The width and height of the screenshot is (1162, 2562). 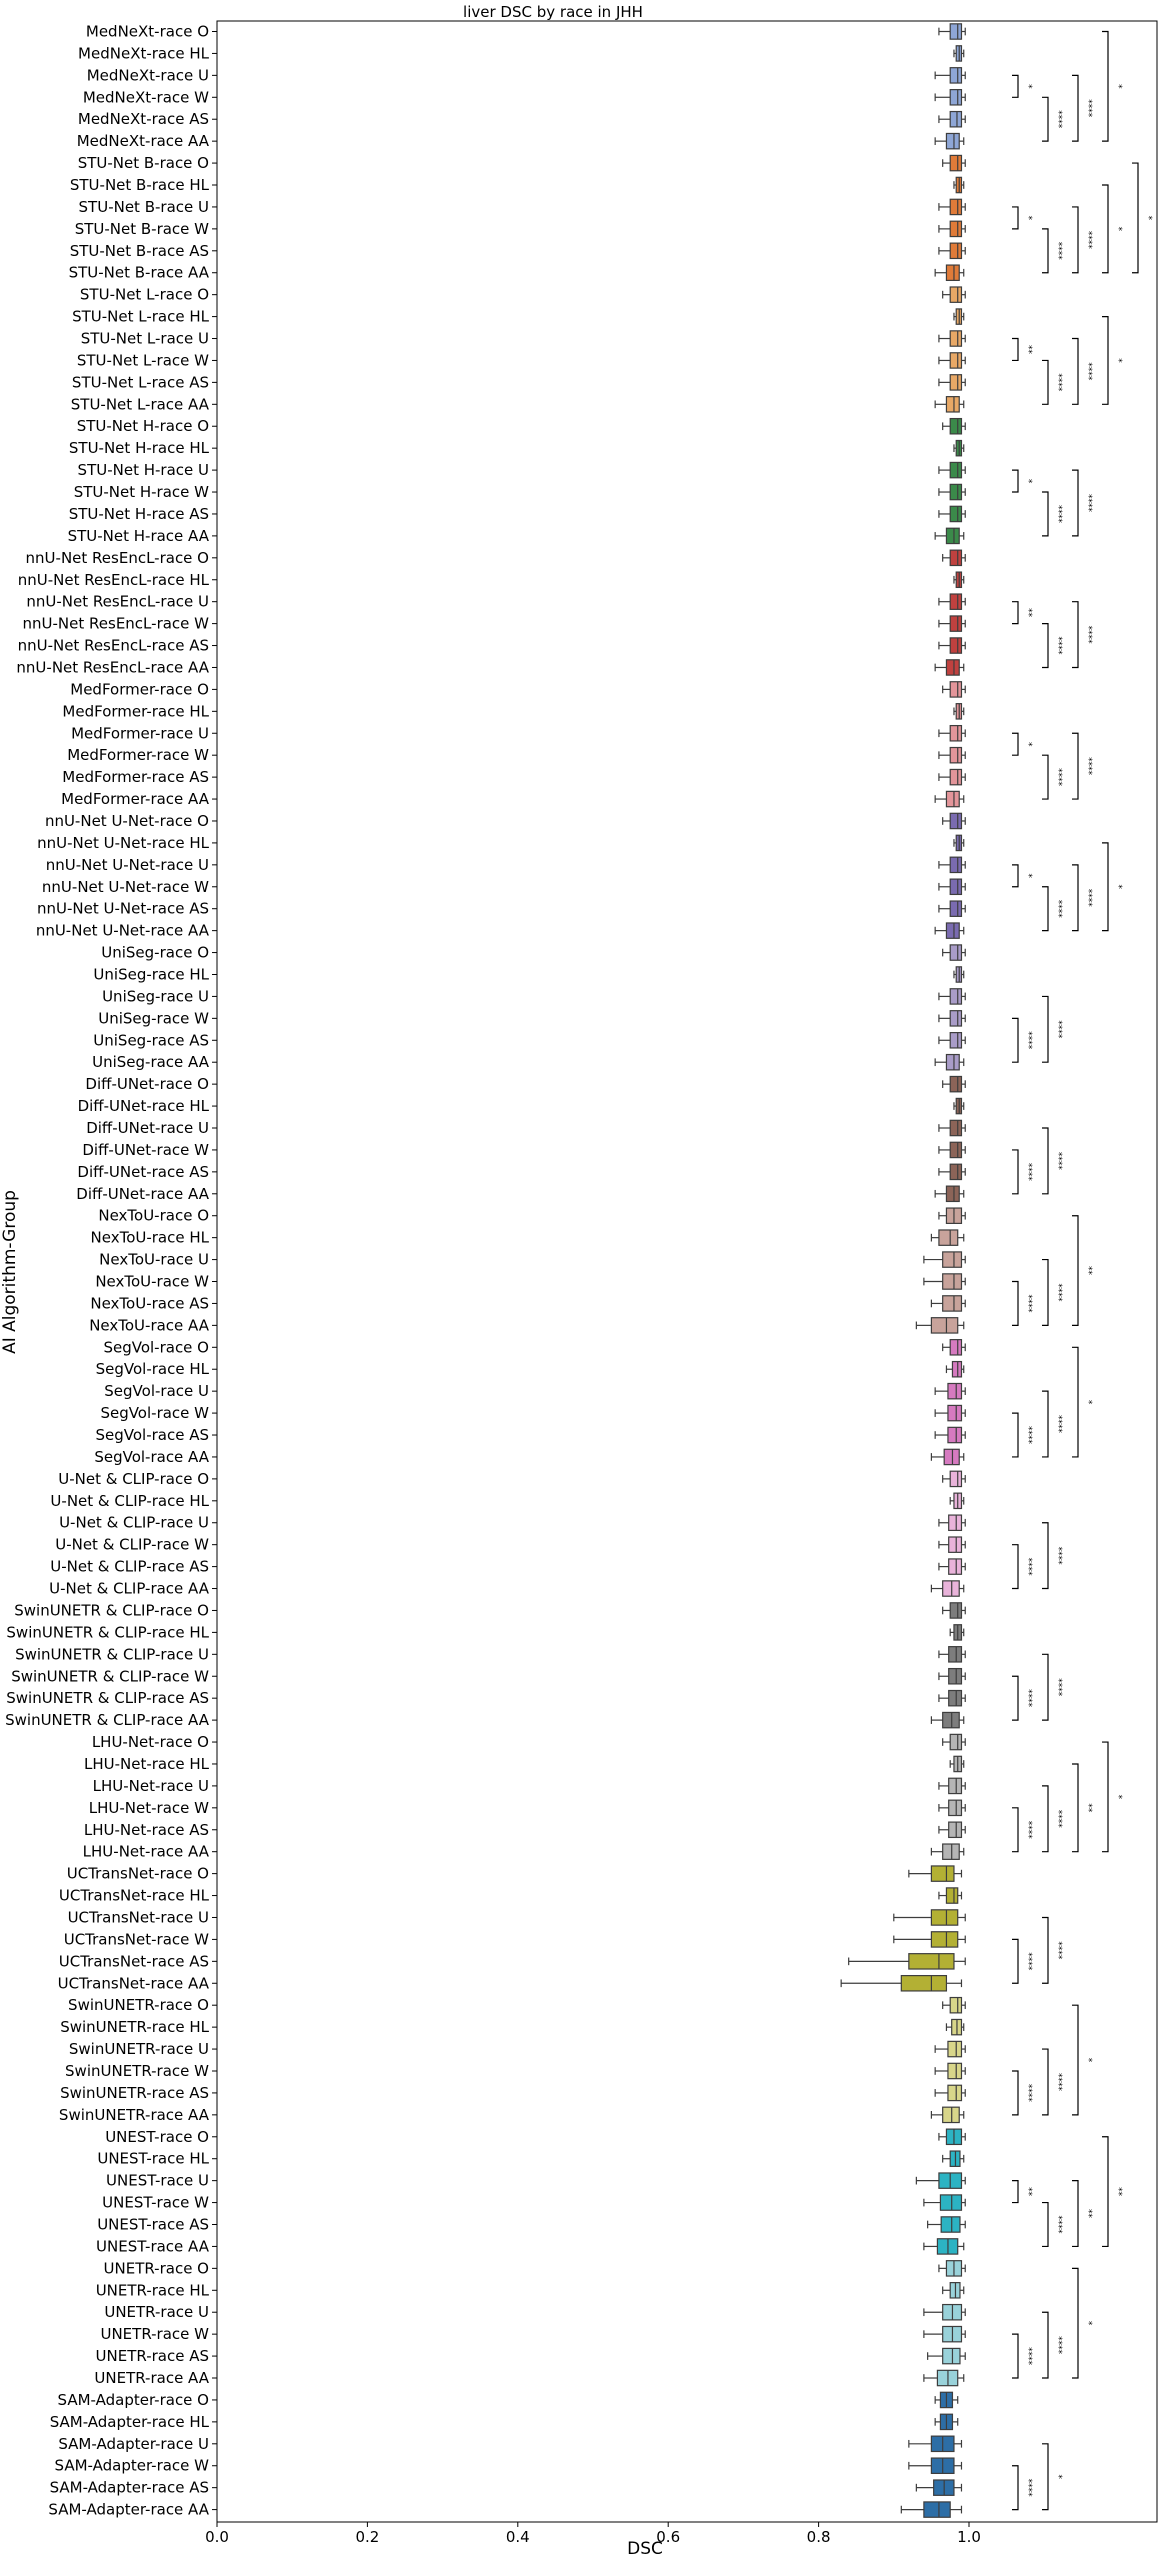 What do you see at coordinates (107, 1720) in the screenshot?
I see `y-tick-label: SwinUNETR & CLIP-race AA` at bounding box center [107, 1720].